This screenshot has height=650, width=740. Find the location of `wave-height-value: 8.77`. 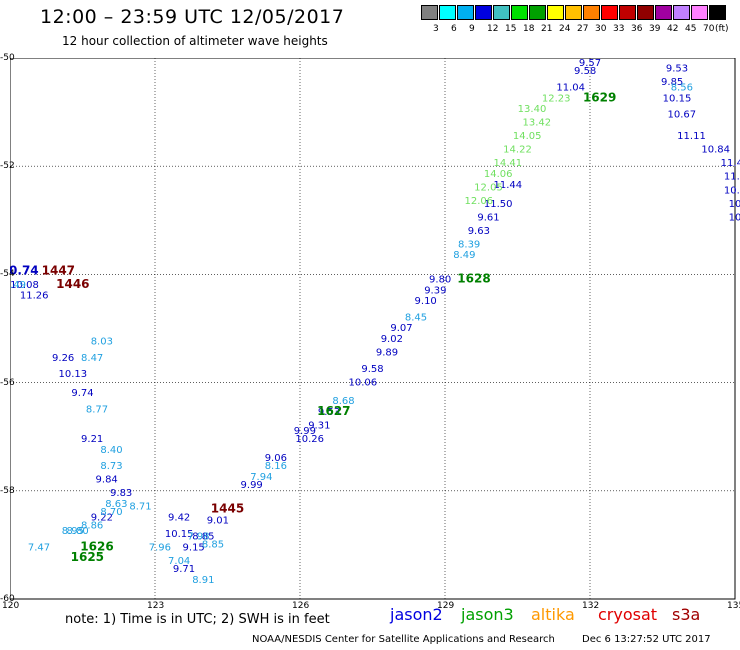

wave-height-value: 8.77 is located at coordinates (97, 409).